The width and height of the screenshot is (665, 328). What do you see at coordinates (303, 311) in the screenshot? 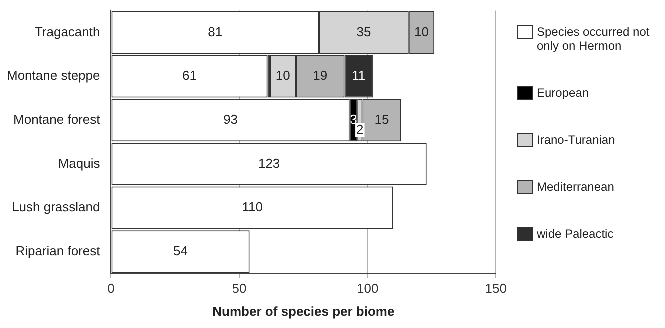
I see `x-axis-title: Number of species per biome` at bounding box center [303, 311].